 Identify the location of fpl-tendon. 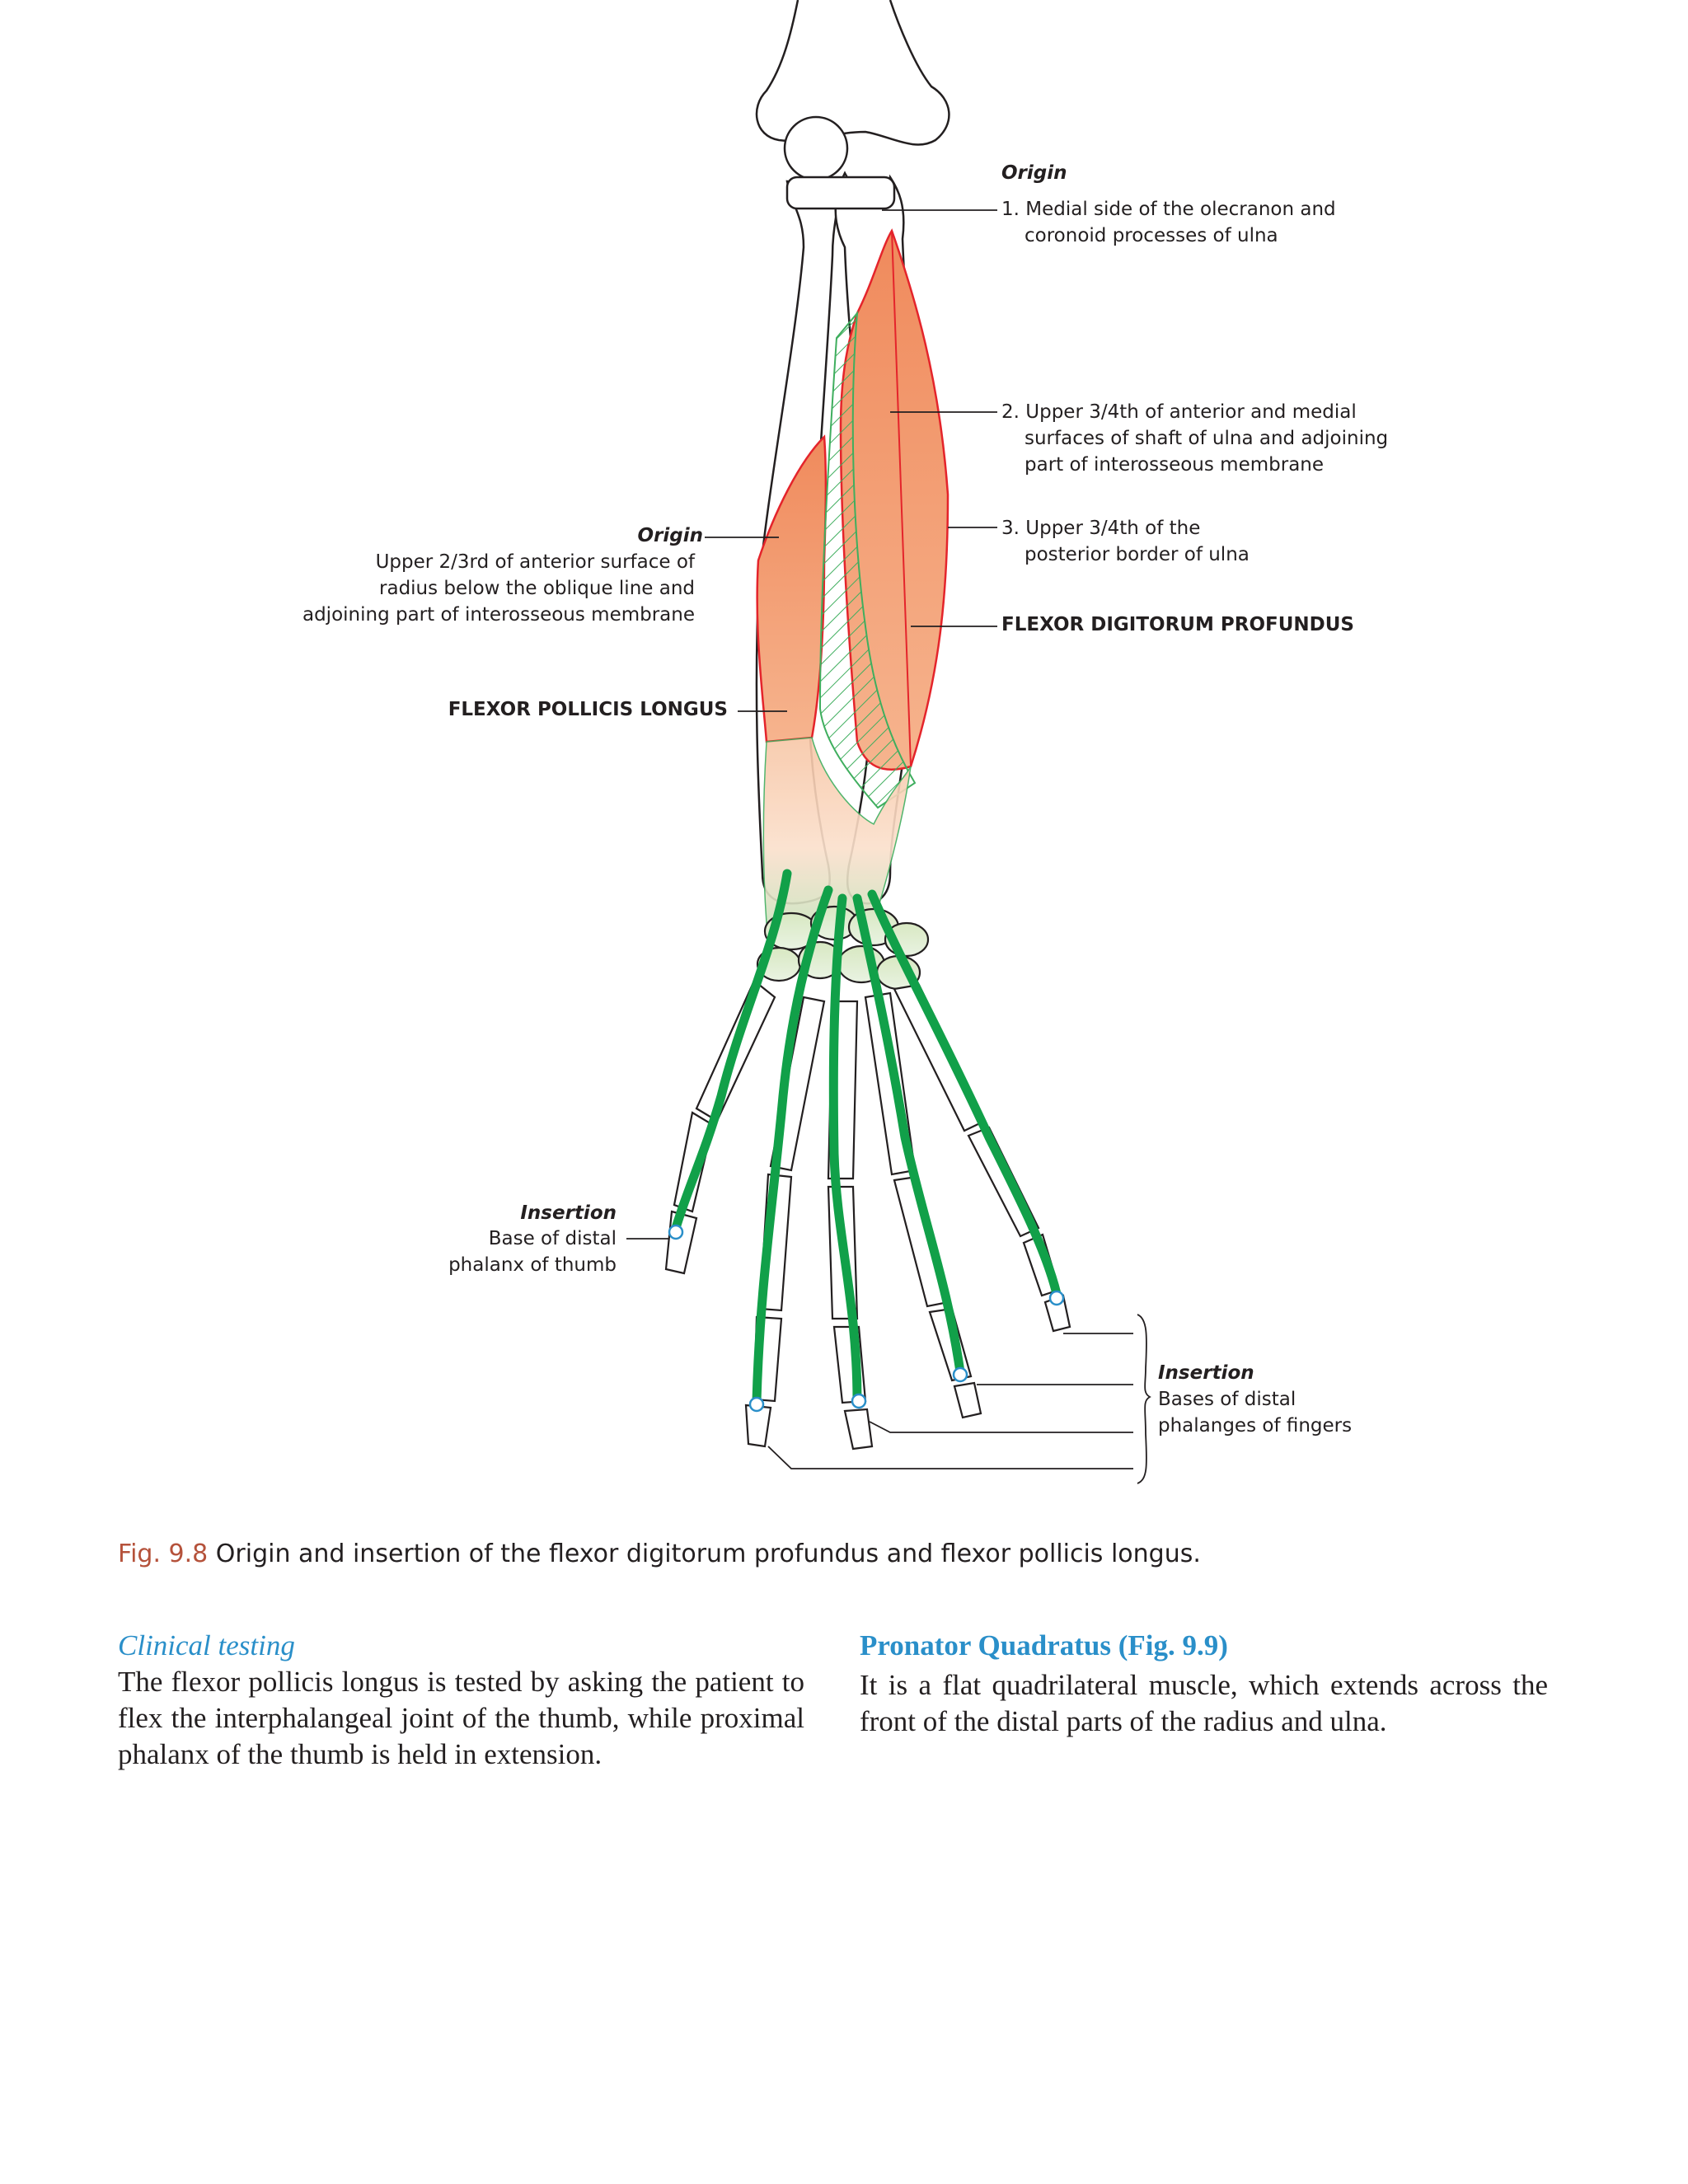
(731, 1051).